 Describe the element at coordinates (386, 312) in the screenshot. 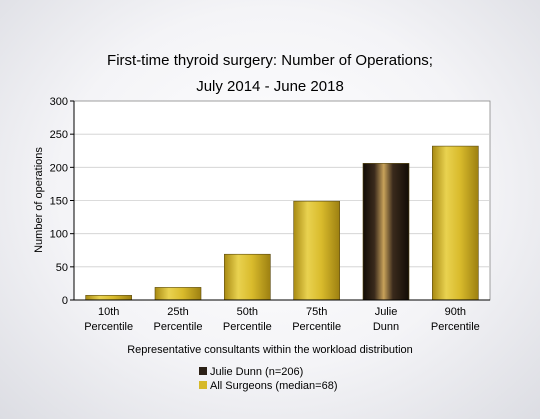

I see `x-category-label-4-0: Julie` at that location.